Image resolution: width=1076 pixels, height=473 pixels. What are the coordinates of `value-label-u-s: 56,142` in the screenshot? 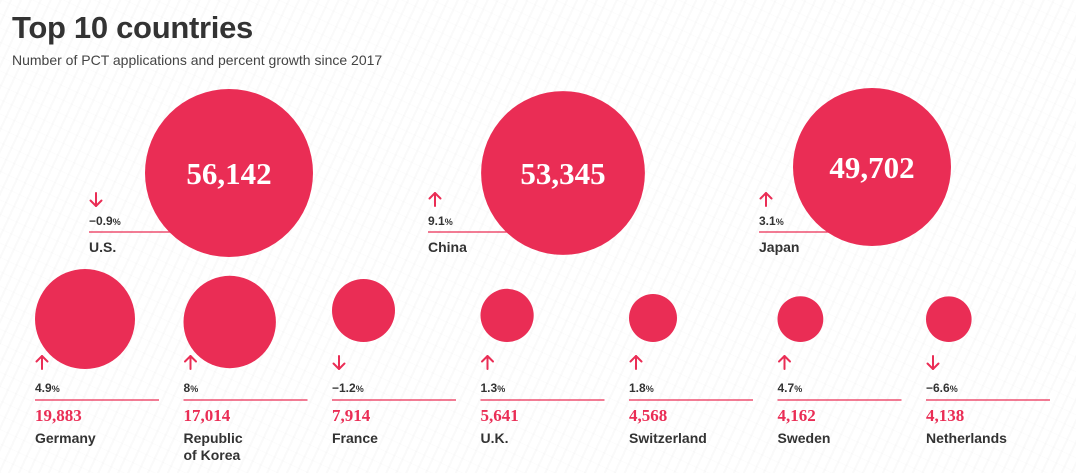 It's located at (228, 173).